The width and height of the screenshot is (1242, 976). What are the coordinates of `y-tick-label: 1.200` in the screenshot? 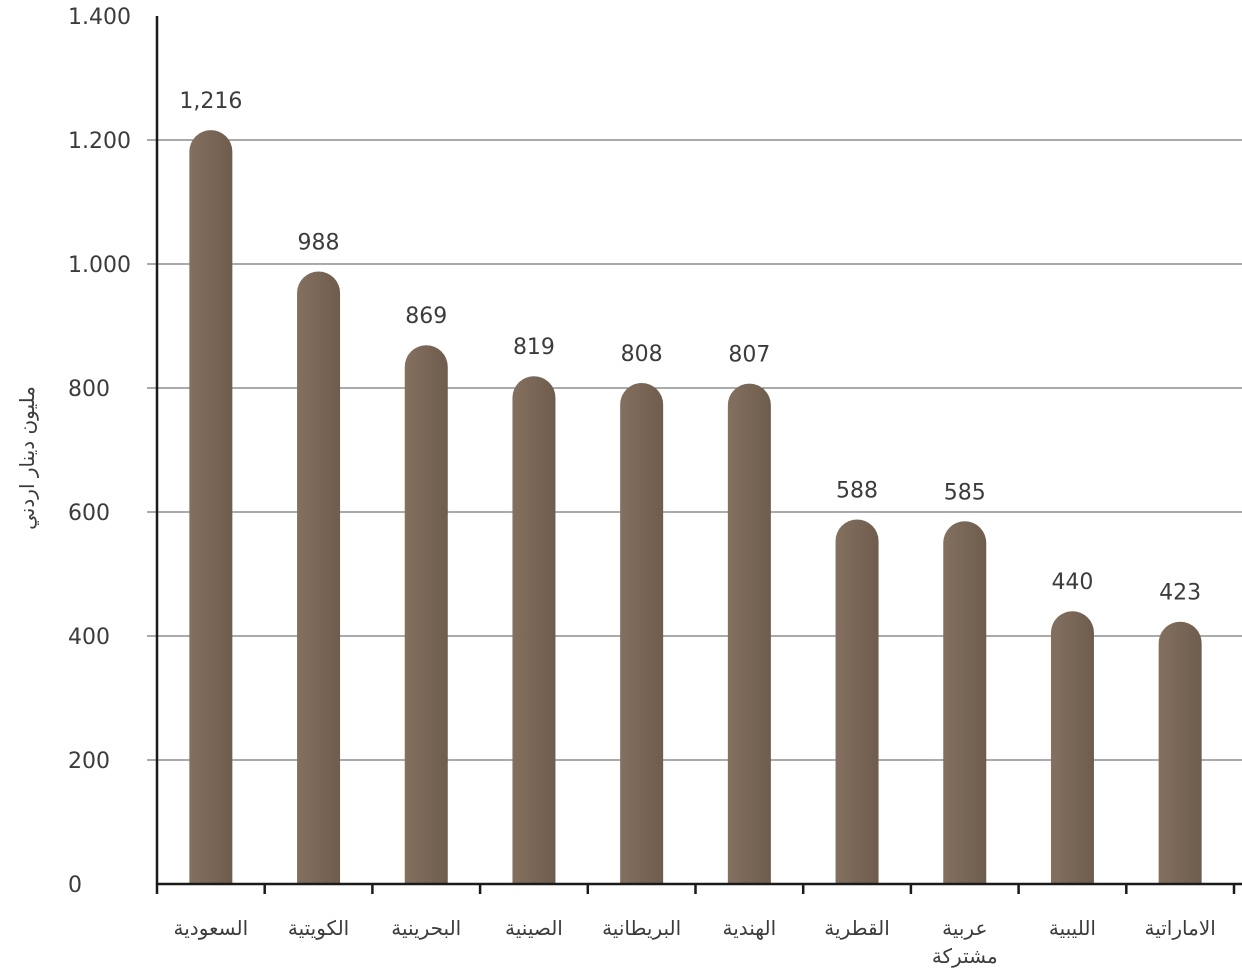 It's located at (99, 141).